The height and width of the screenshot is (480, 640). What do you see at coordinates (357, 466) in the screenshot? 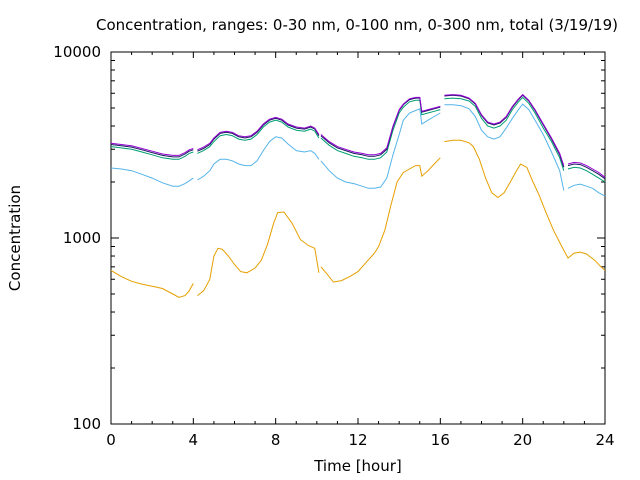
I see `x-axis-label: Time [hour]` at bounding box center [357, 466].